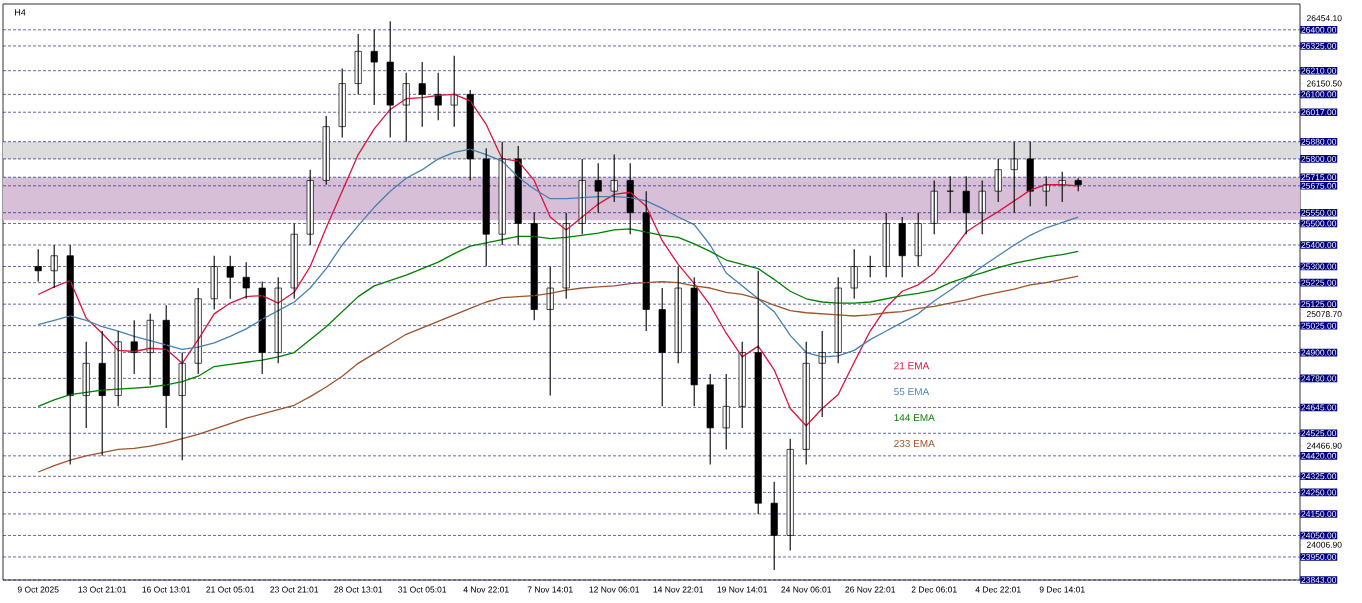 The height and width of the screenshot is (603, 1362). Describe the element at coordinates (1319, 535) in the screenshot. I see `ref-line-label: 24050.00` at that location.